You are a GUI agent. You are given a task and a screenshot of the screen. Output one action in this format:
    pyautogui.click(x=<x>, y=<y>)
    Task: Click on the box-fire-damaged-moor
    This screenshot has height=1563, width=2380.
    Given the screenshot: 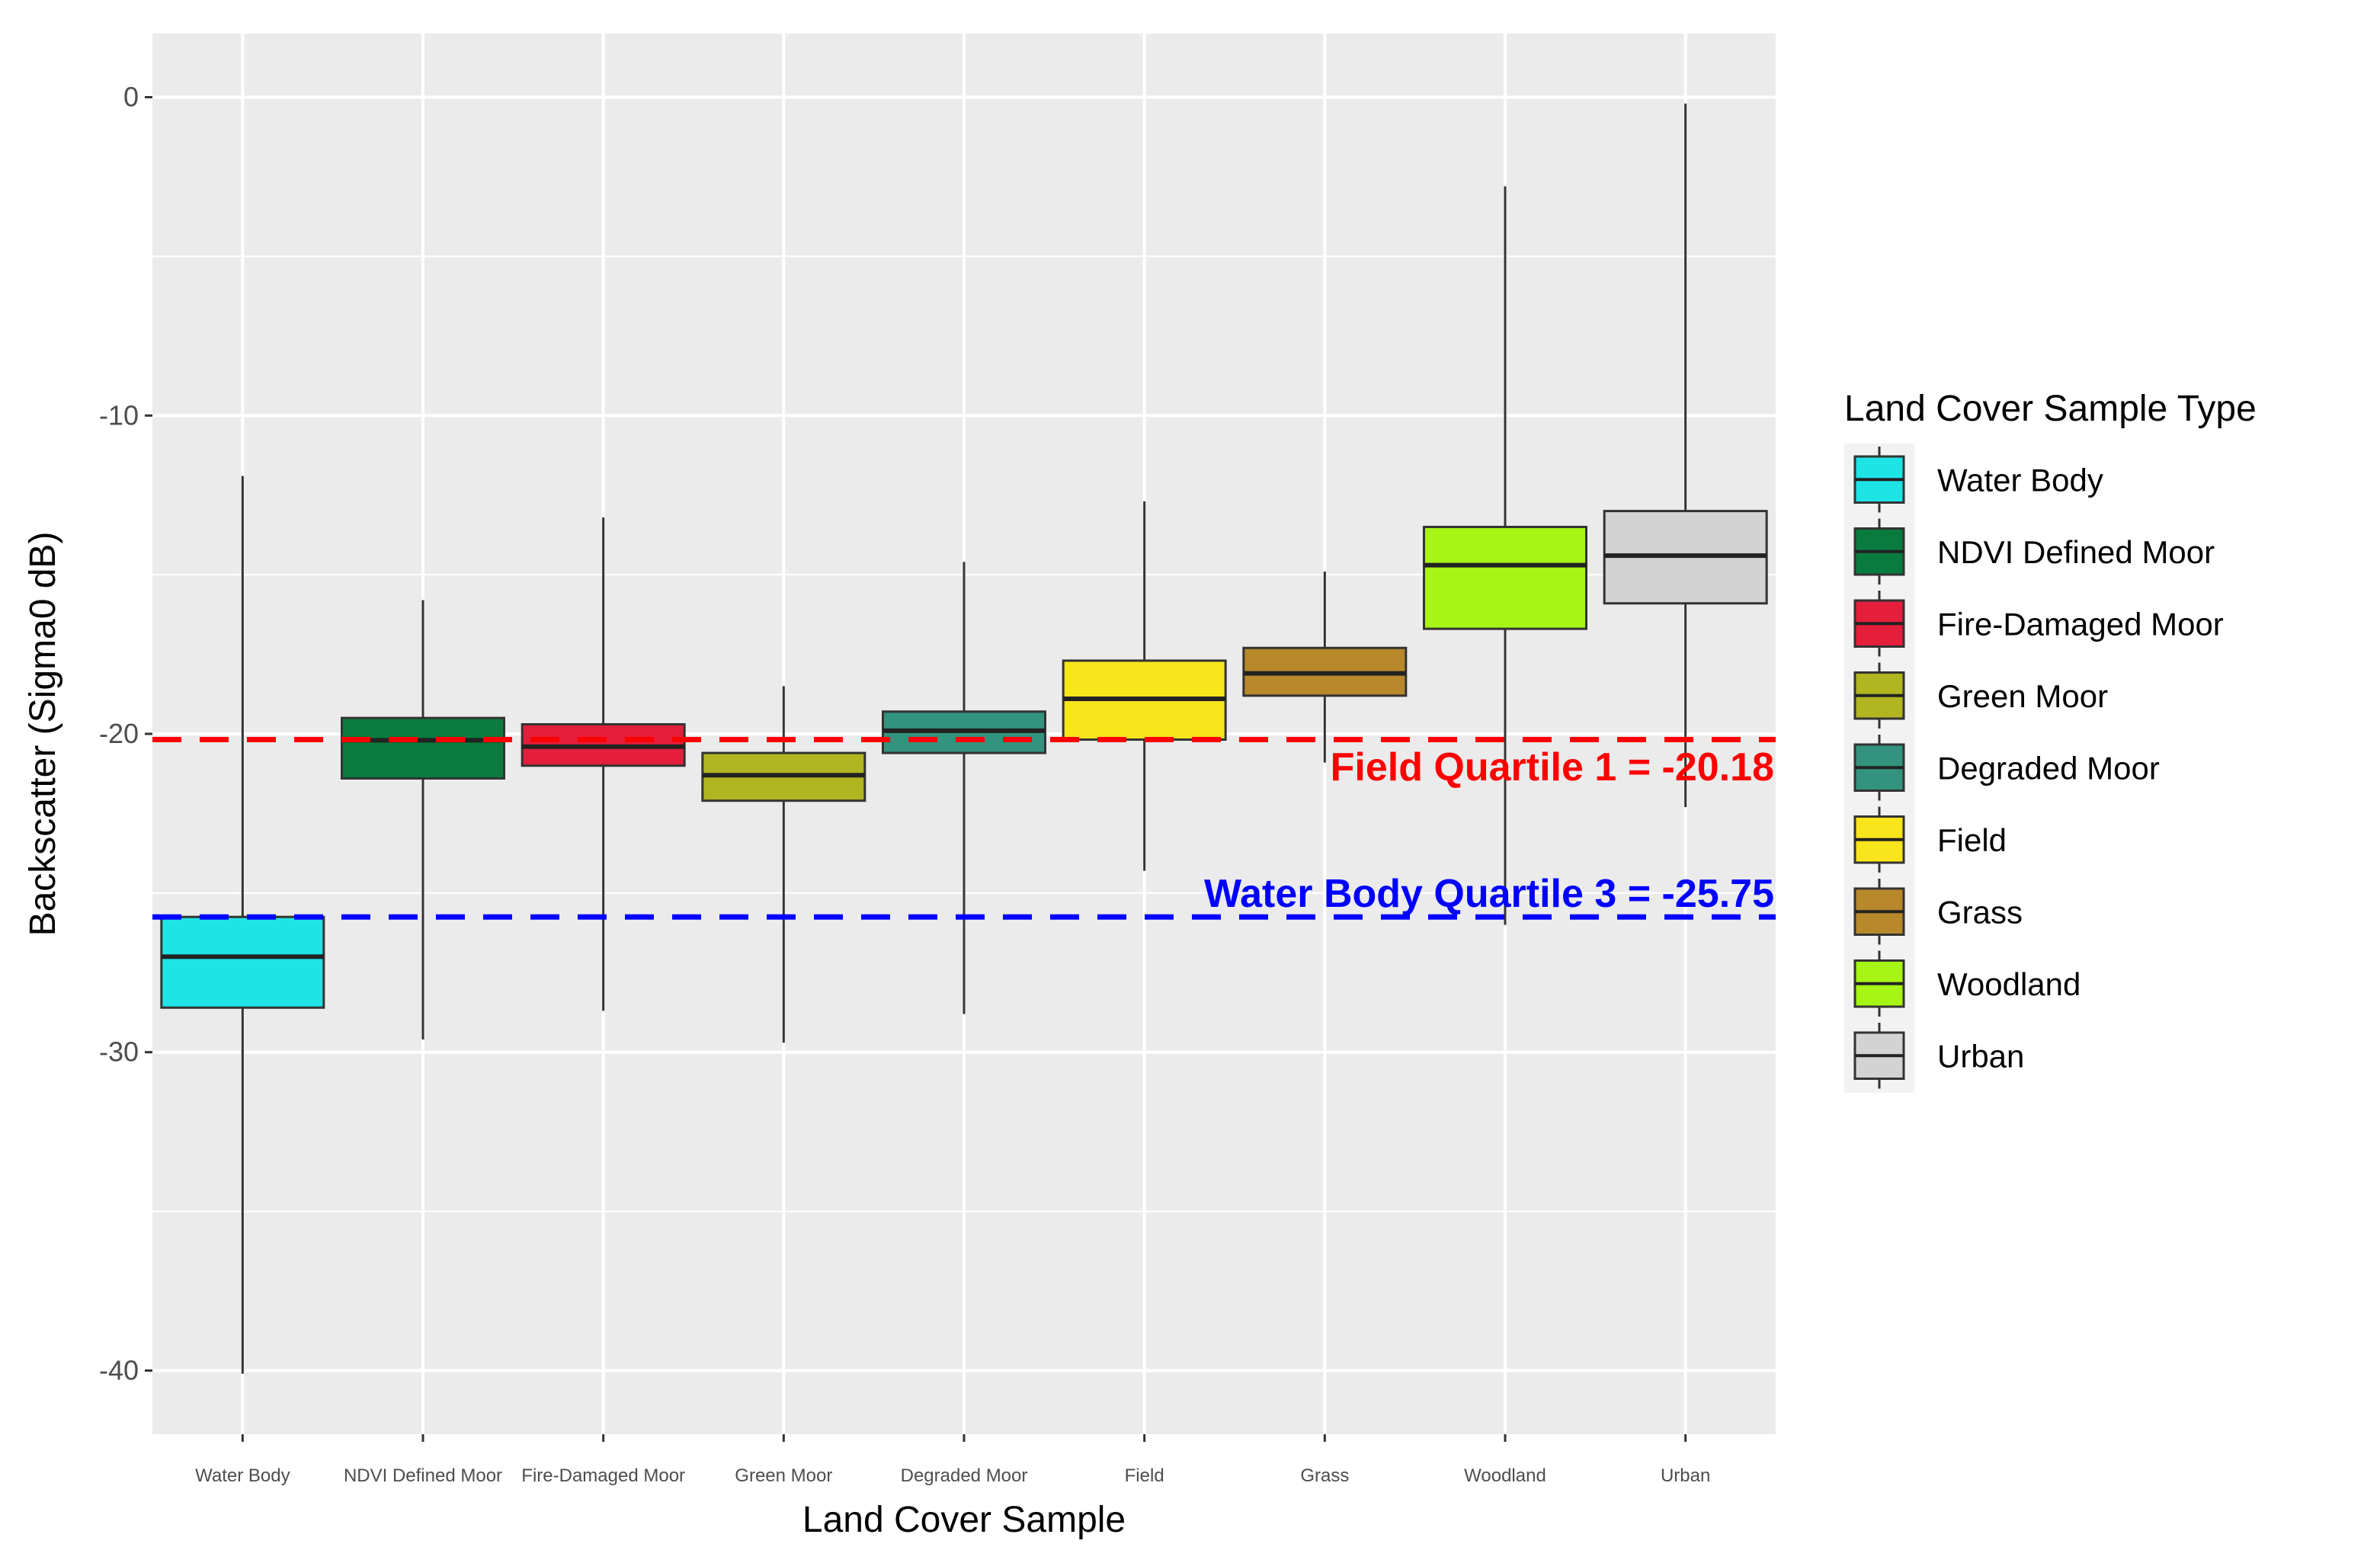 What is the action you would take?
    pyautogui.click(x=603, y=764)
    